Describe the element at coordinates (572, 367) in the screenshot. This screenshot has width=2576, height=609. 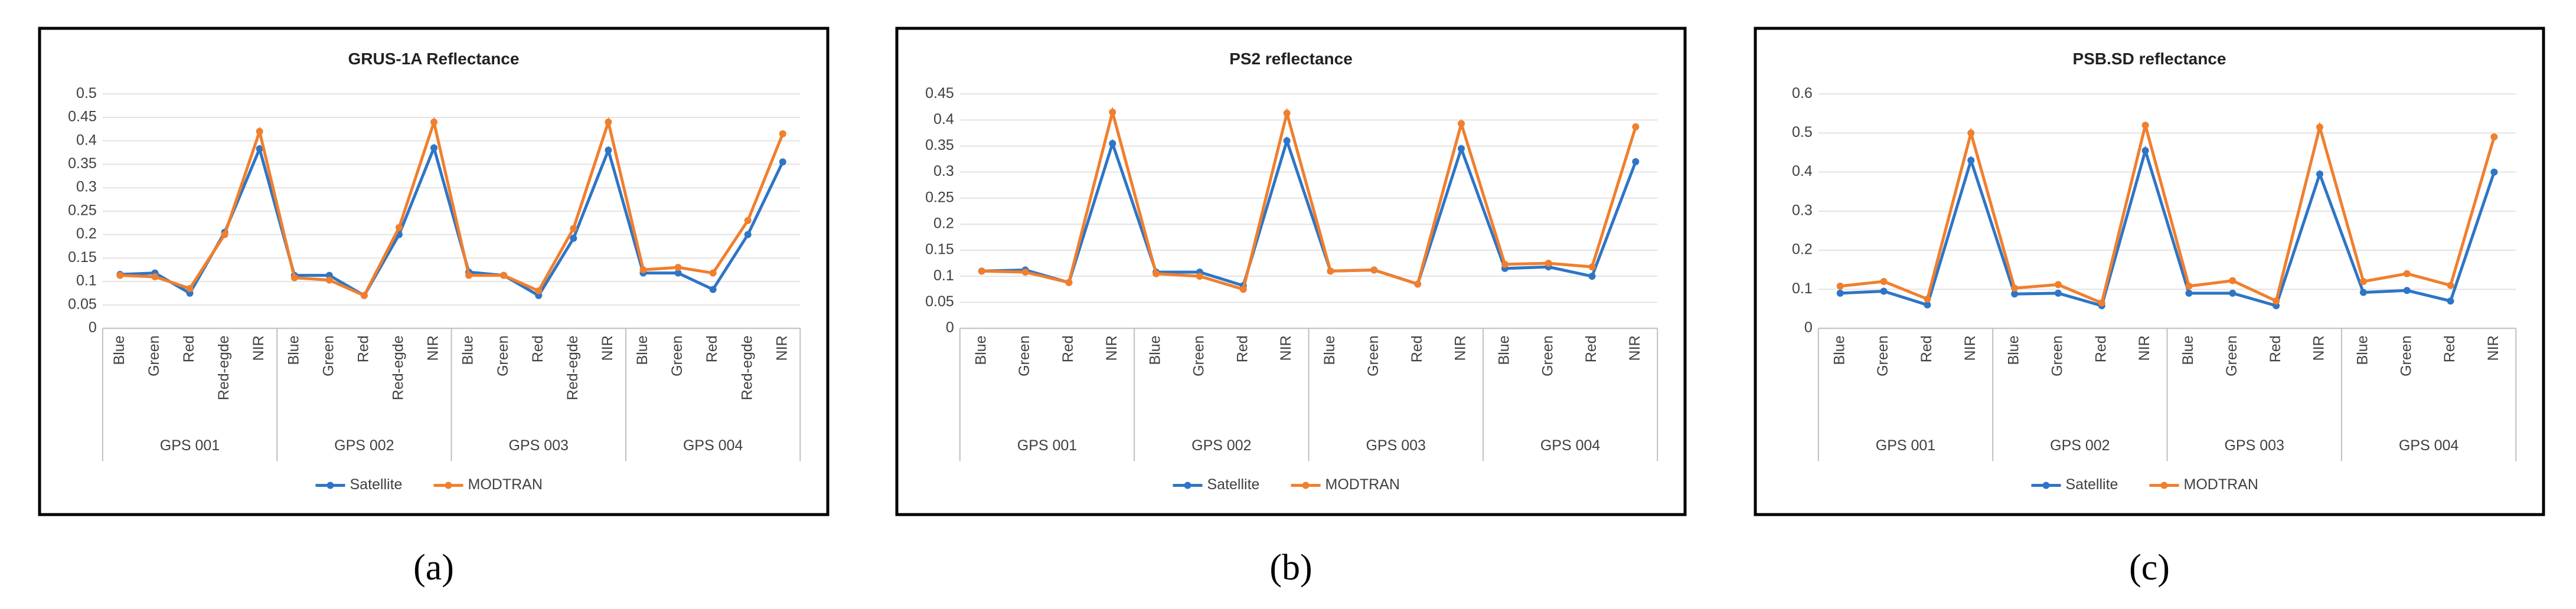
I see `x-tick-label: Red-egde` at that location.